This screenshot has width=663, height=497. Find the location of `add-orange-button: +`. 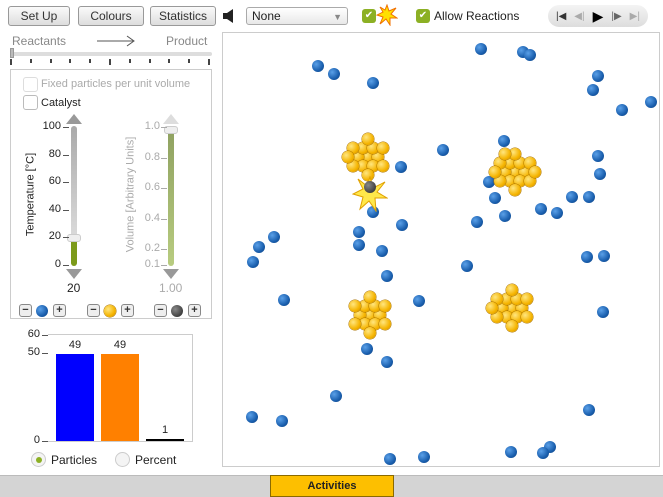

add-orange-button: + is located at coordinates (127, 310).